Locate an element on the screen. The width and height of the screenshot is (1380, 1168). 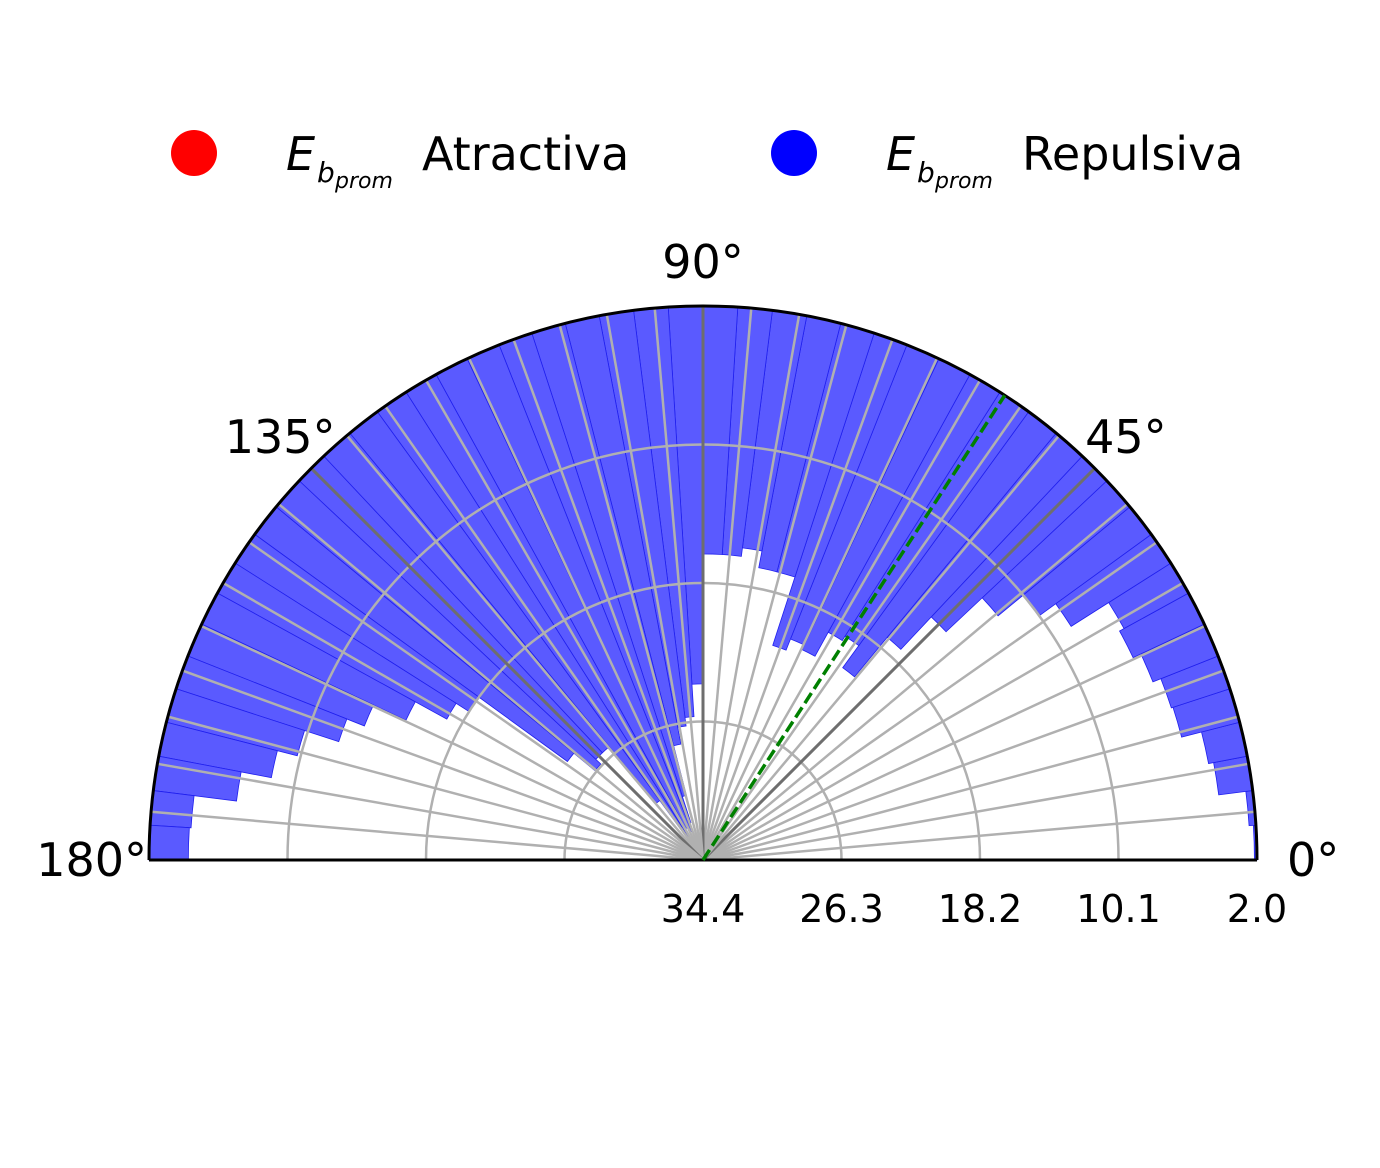
legend-marker-repulsiva is located at coordinates (794, 153).